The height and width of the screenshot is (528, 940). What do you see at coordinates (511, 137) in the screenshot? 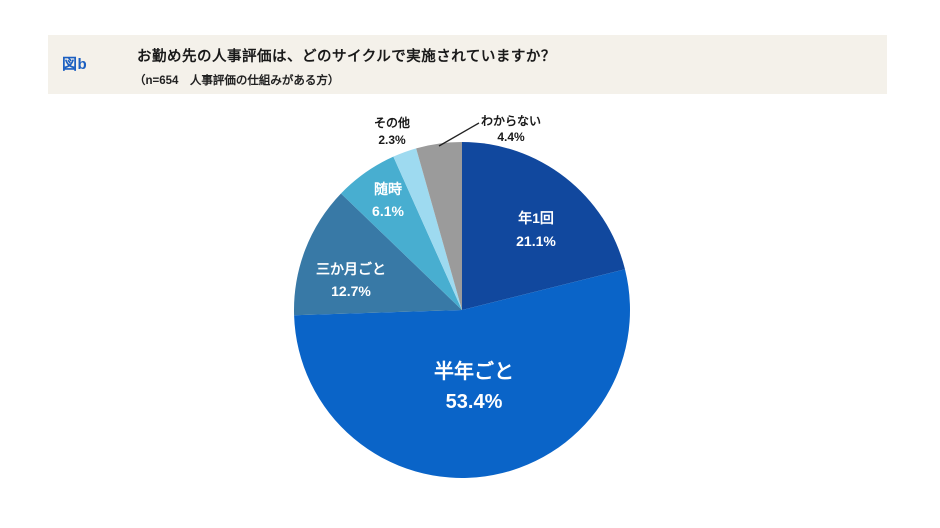
I see `pie-label-wakaranai-value: 4.4%` at bounding box center [511, 137].